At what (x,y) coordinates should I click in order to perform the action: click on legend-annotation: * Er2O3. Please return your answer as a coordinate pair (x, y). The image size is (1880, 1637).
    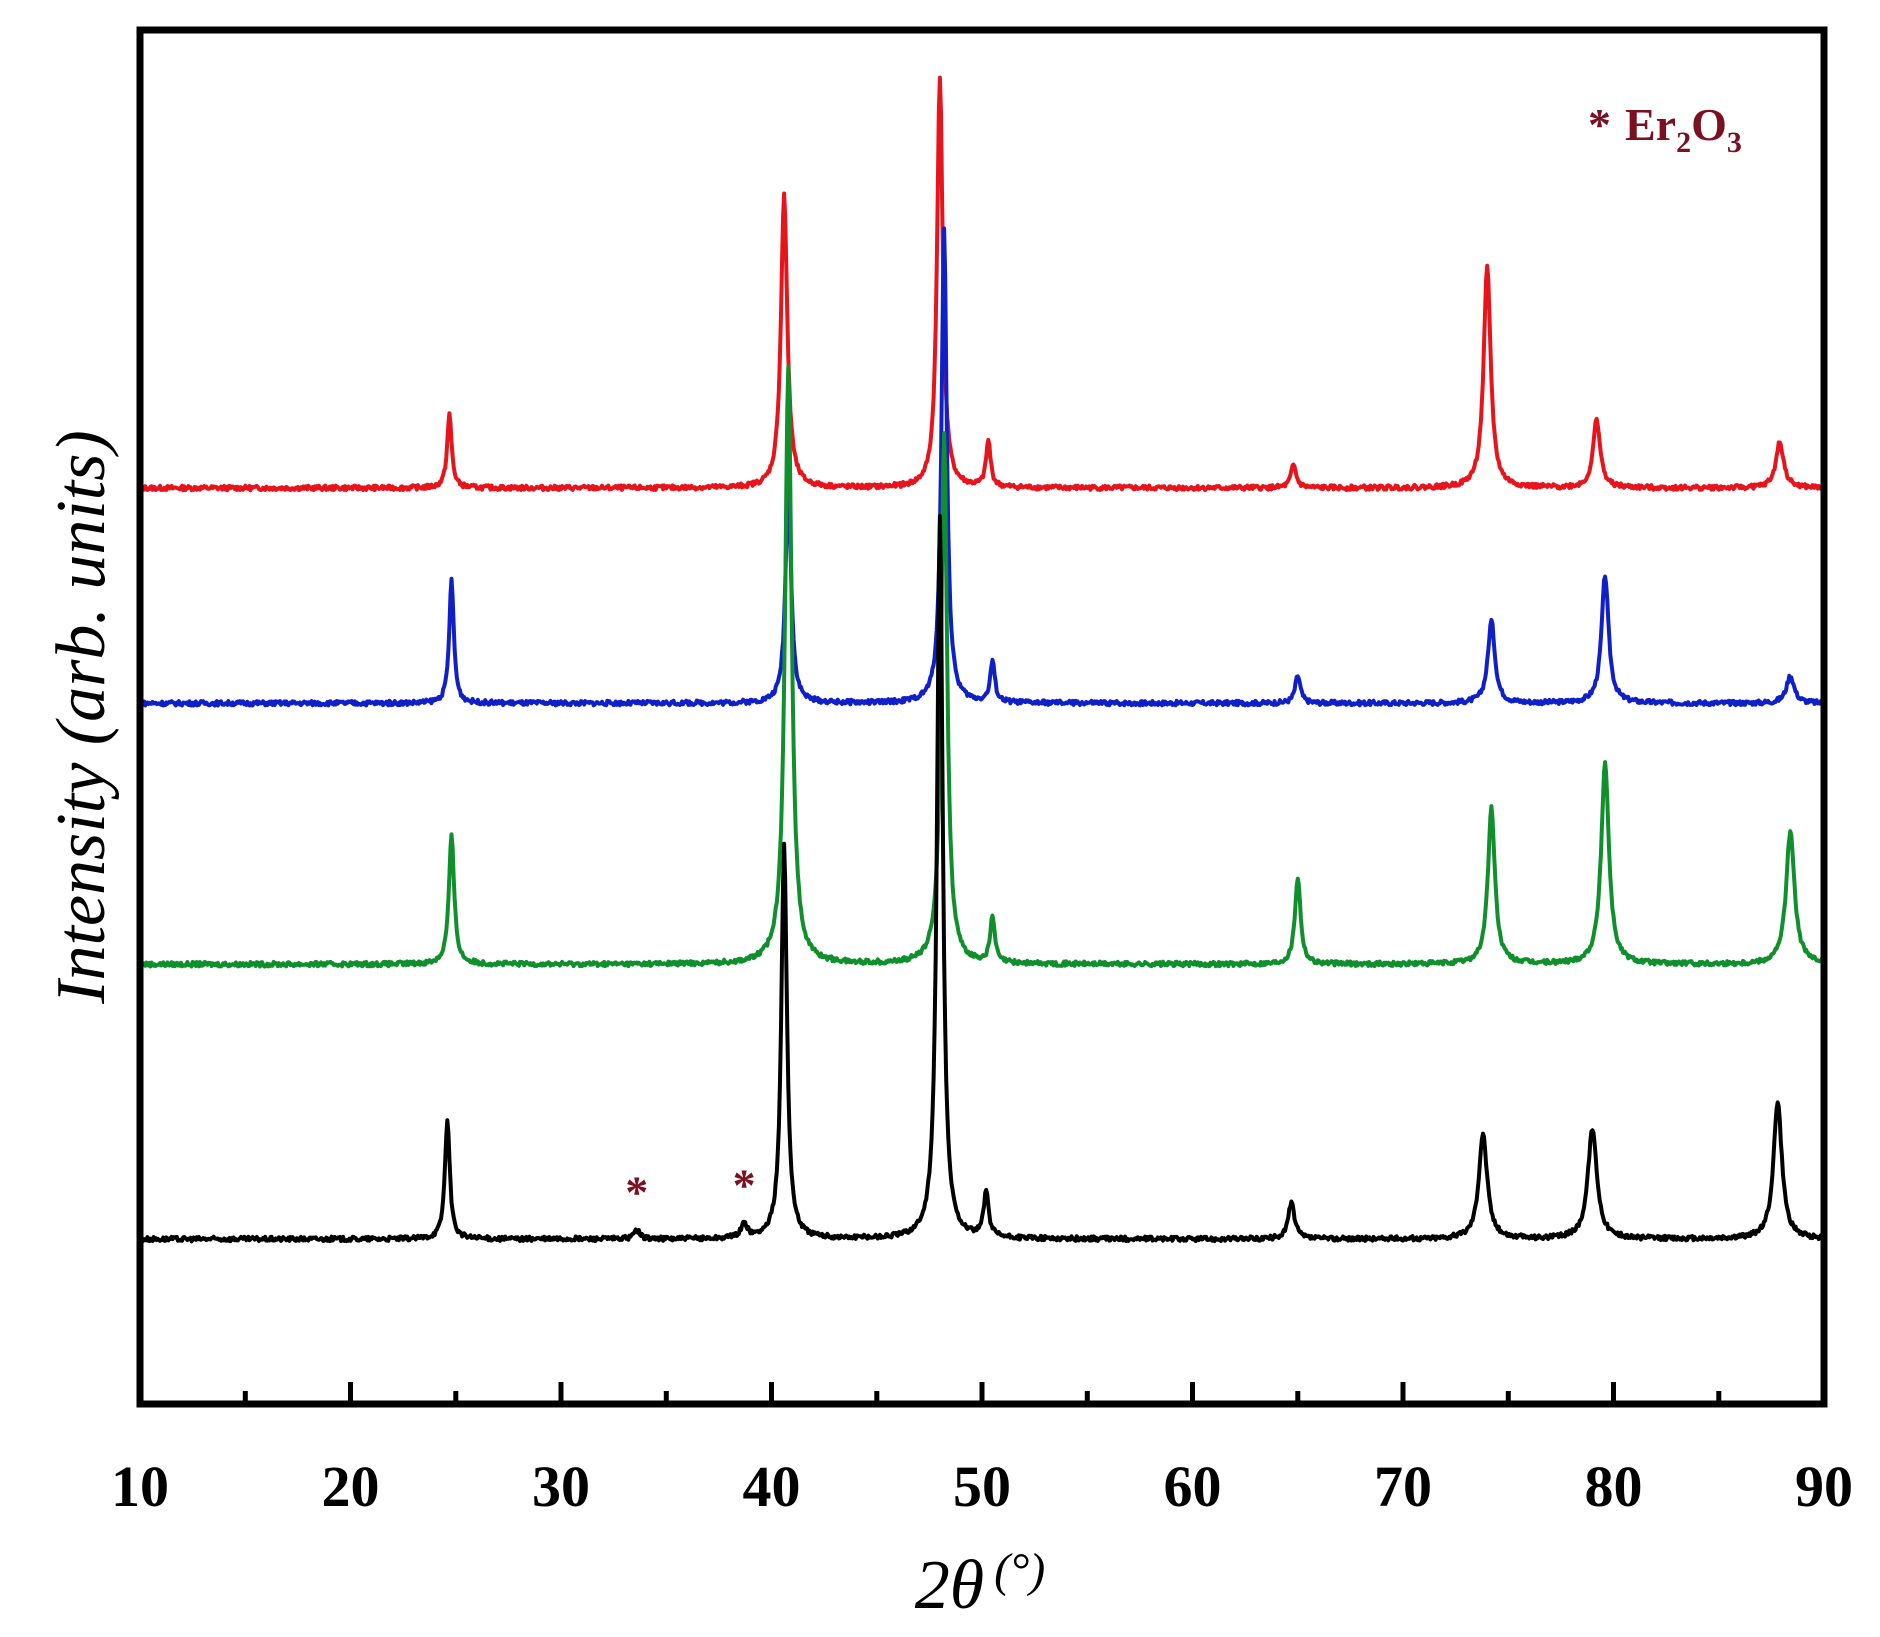
    Looking at the image, I should click on (1665, 129).